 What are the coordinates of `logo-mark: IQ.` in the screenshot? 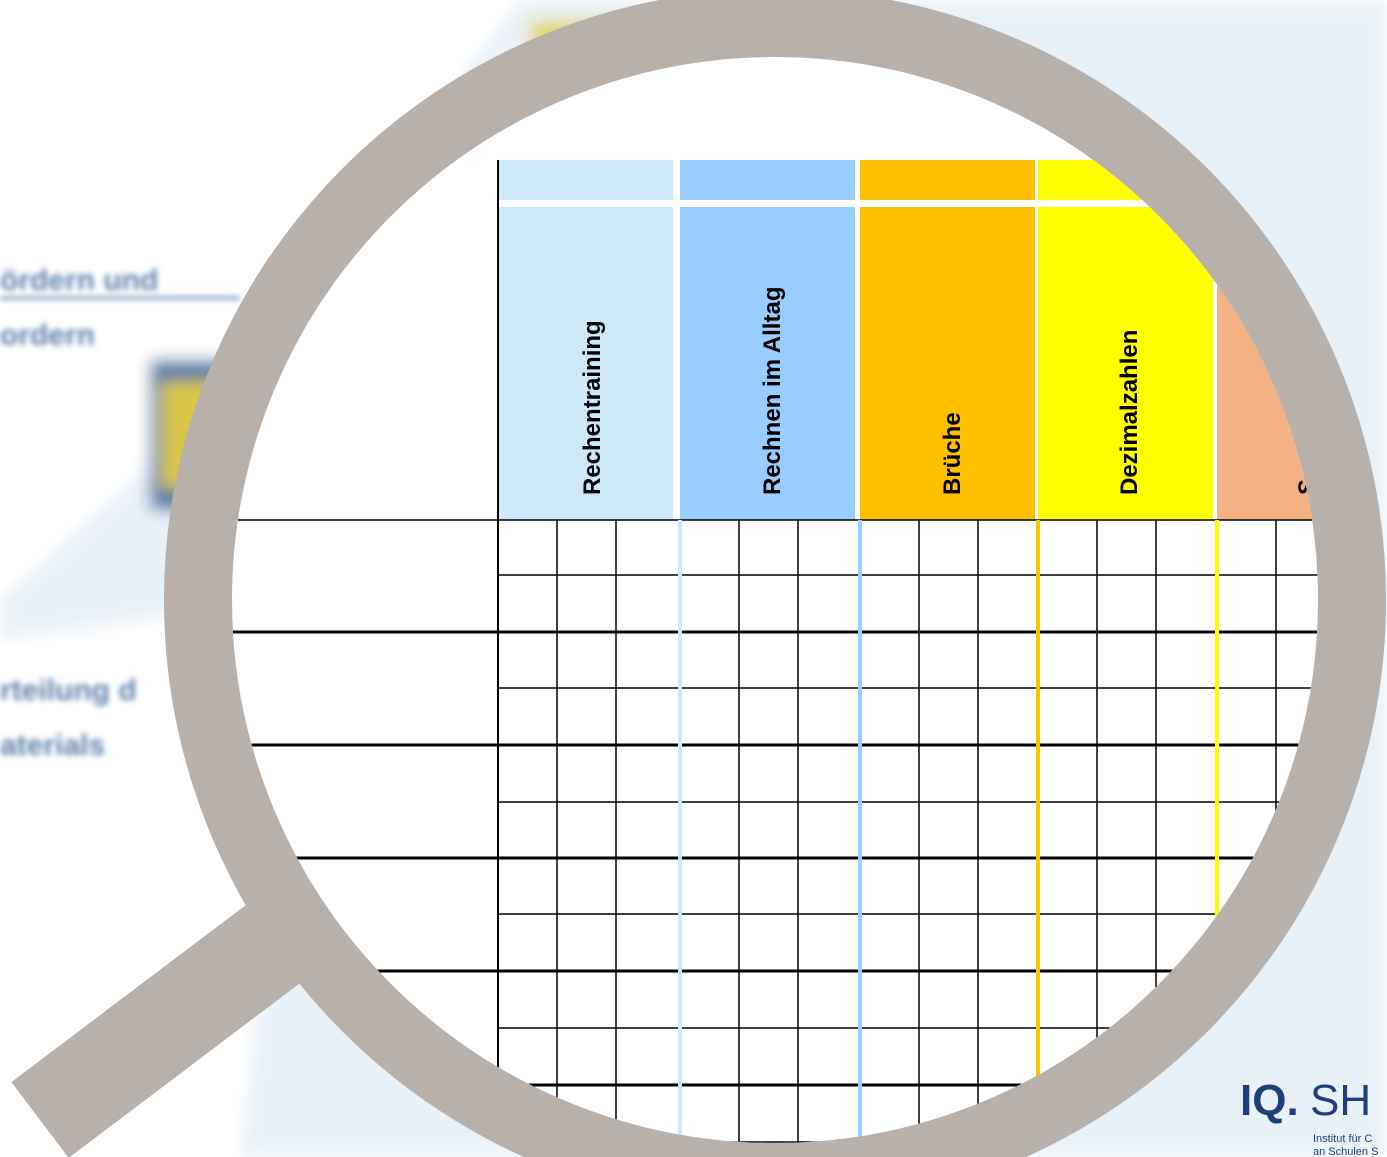 It's located at (1269, 1100).